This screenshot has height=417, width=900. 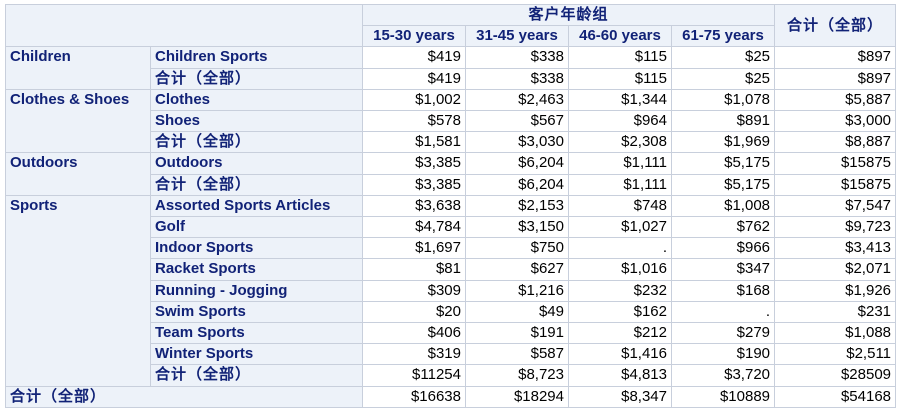 I want to click on value-cell: $20, so click(x=414, y=312).